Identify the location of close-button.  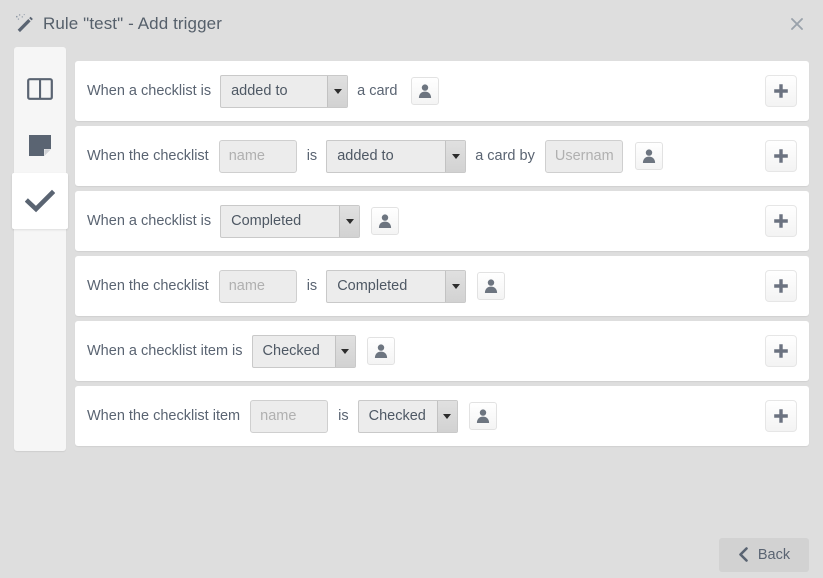
(797, 24).